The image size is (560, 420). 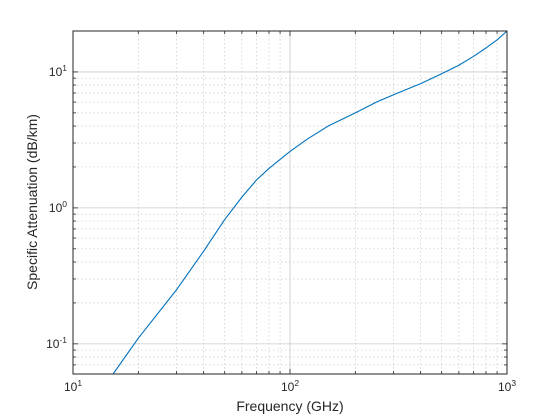 I want to click on x-axis-label: Frequency (GHz), so click(x=289, y=406).